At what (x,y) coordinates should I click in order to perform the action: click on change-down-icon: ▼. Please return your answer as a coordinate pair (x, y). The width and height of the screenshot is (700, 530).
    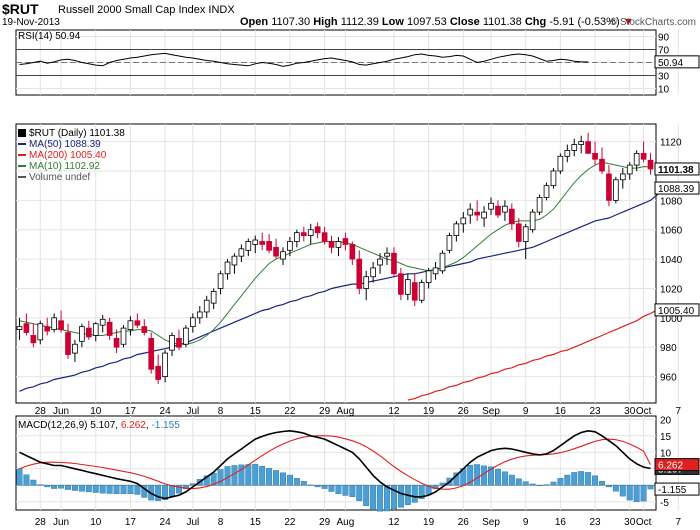
    Looking at the image, I should click on (628, 22).